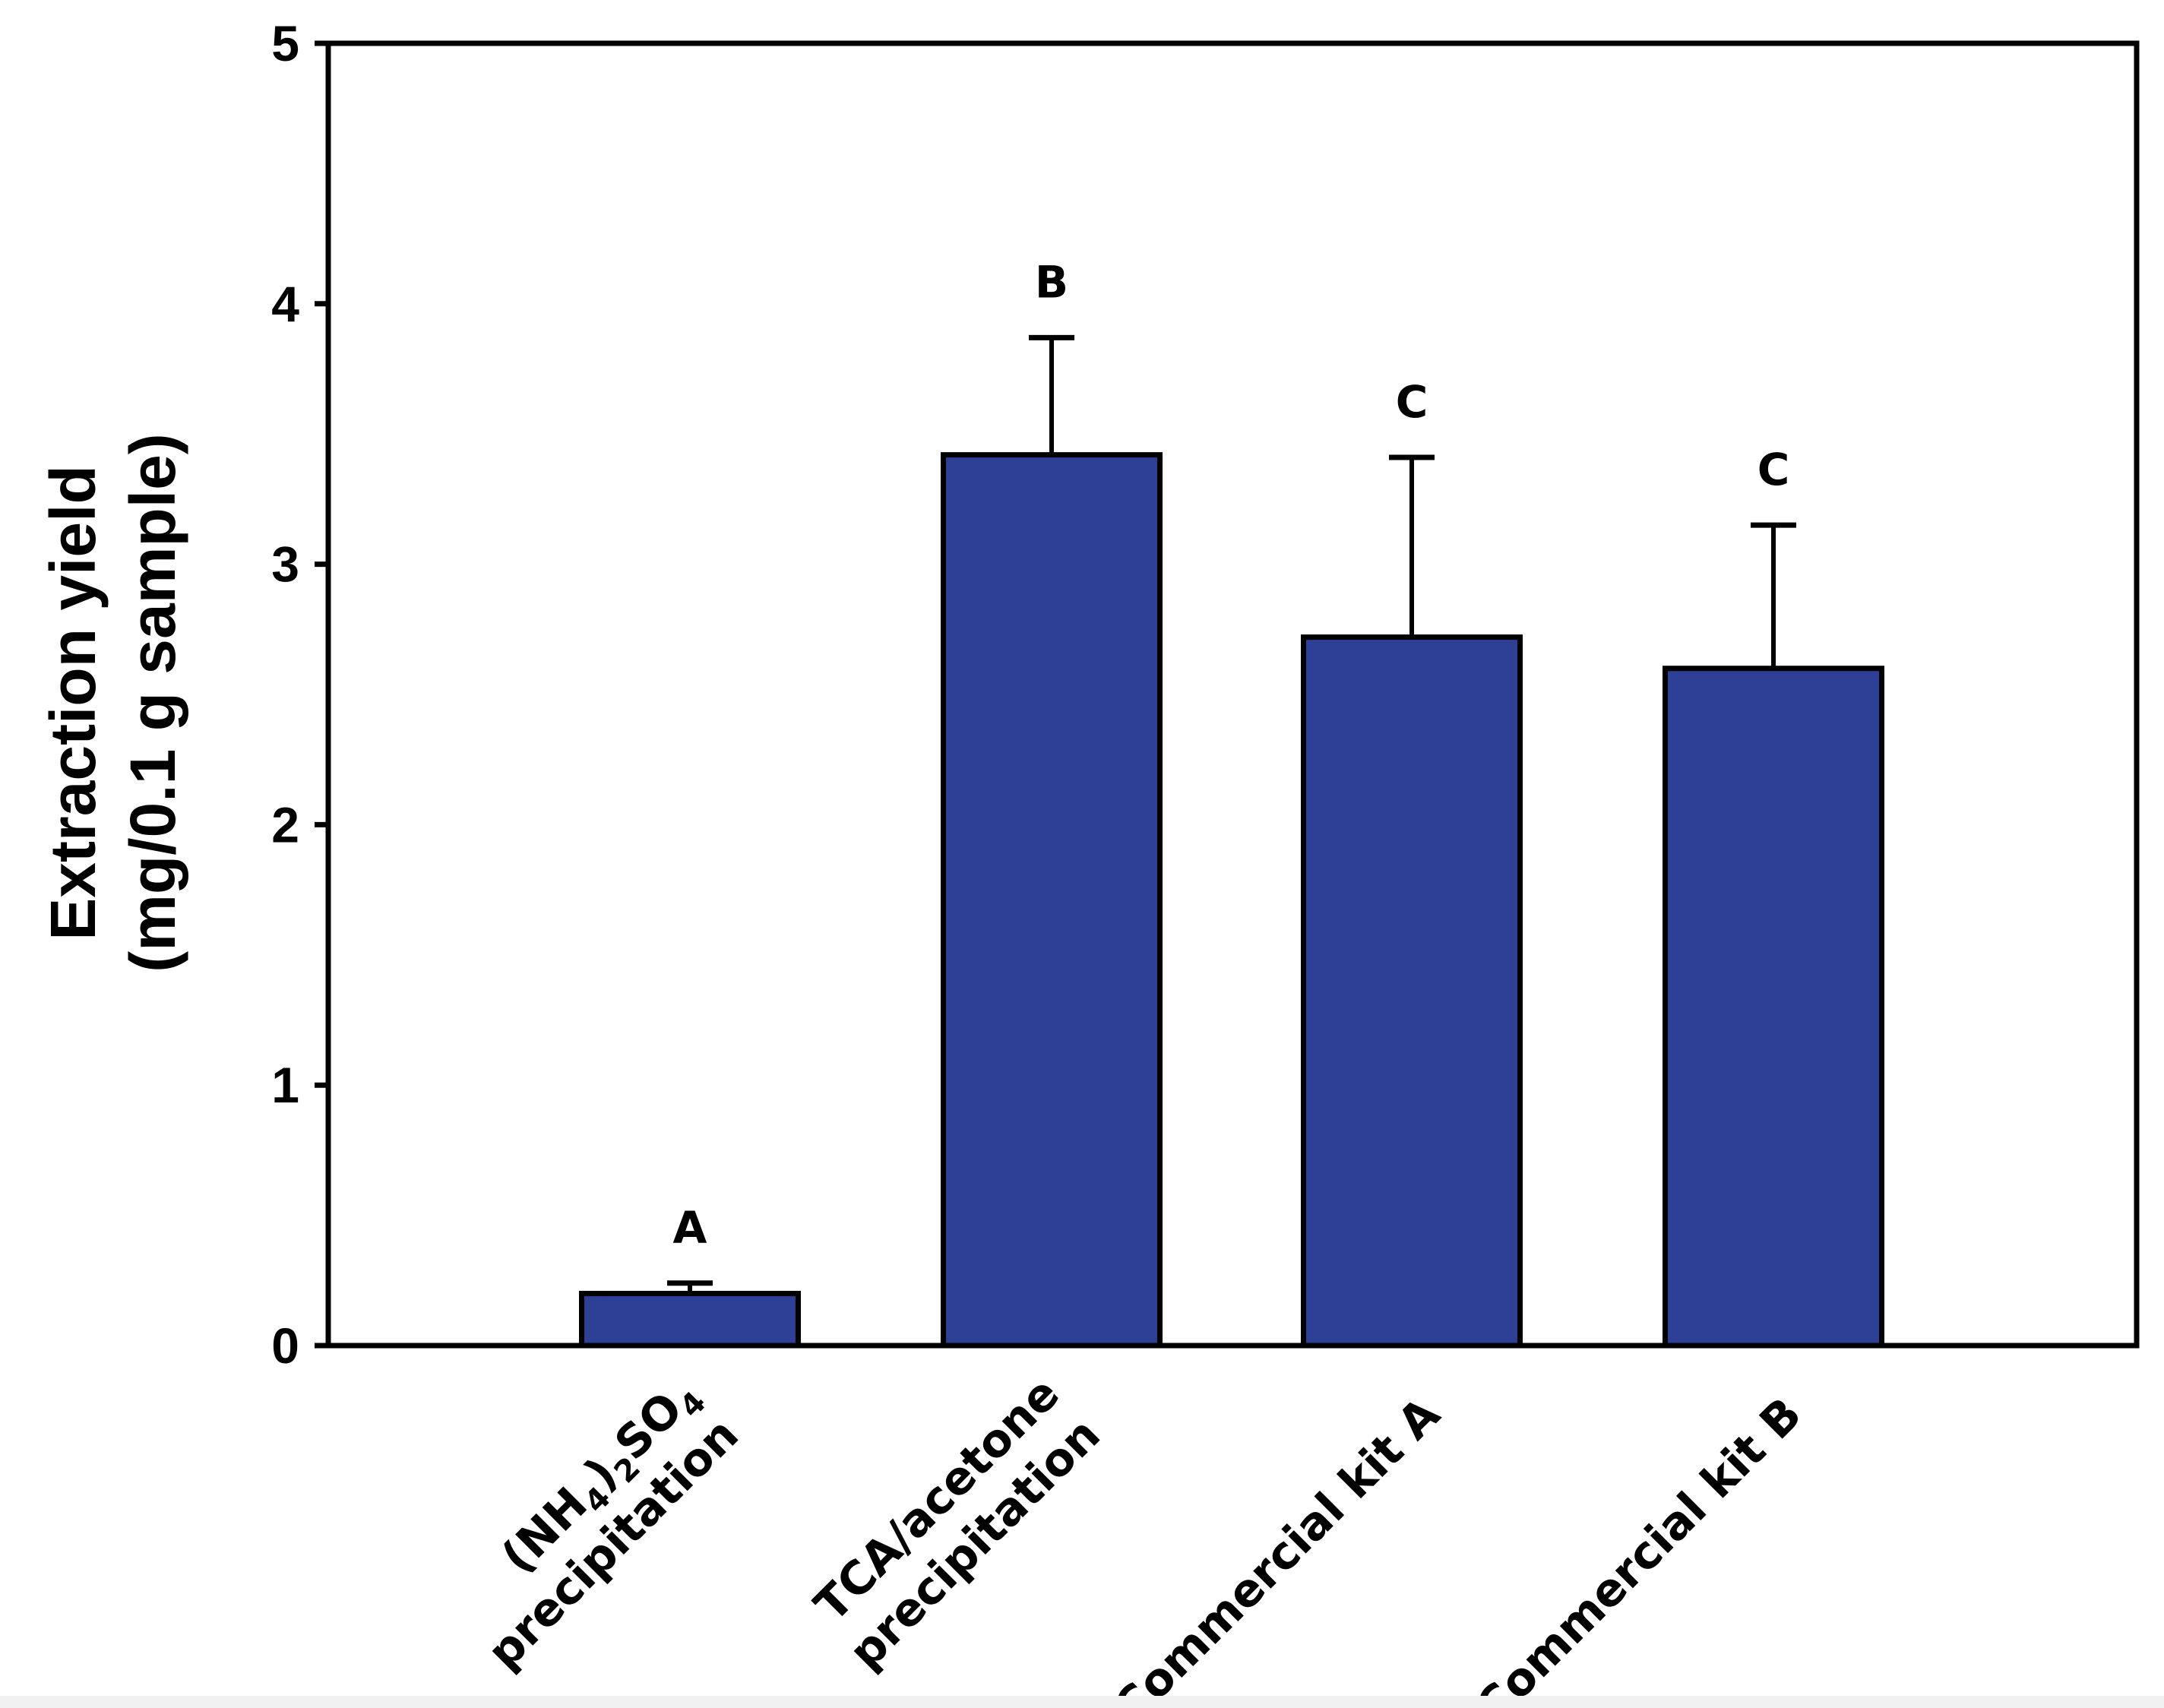 The height and width of the screenshot is (1708, 2164). I want to click on y-tick-label: 1, so click(285, 1085).